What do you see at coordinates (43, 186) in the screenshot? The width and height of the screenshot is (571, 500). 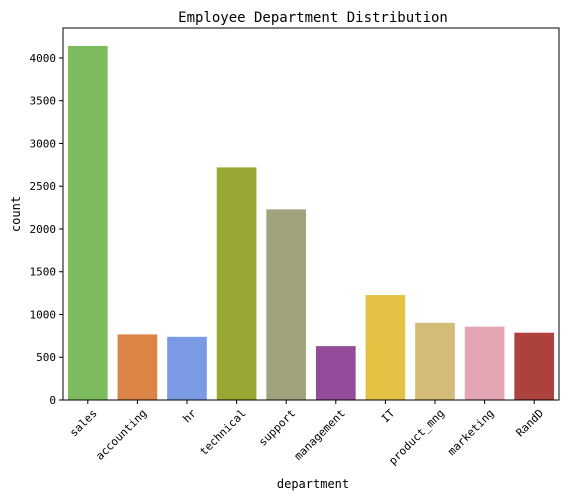 I see `y-tick-label-2500: 2500` at bounding box center [43, 186].